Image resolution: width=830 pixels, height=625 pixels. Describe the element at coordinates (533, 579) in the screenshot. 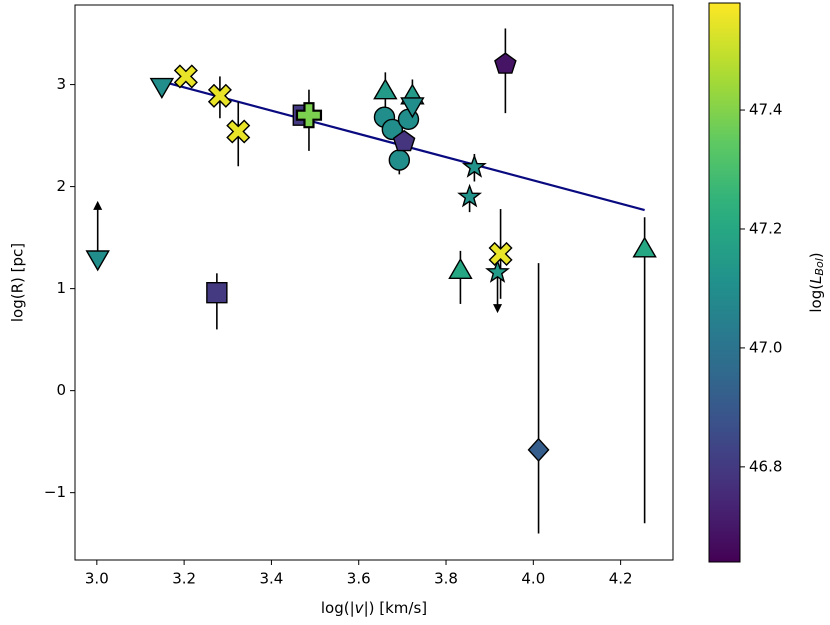

I see `x-tick-label: 4.0` at that location.